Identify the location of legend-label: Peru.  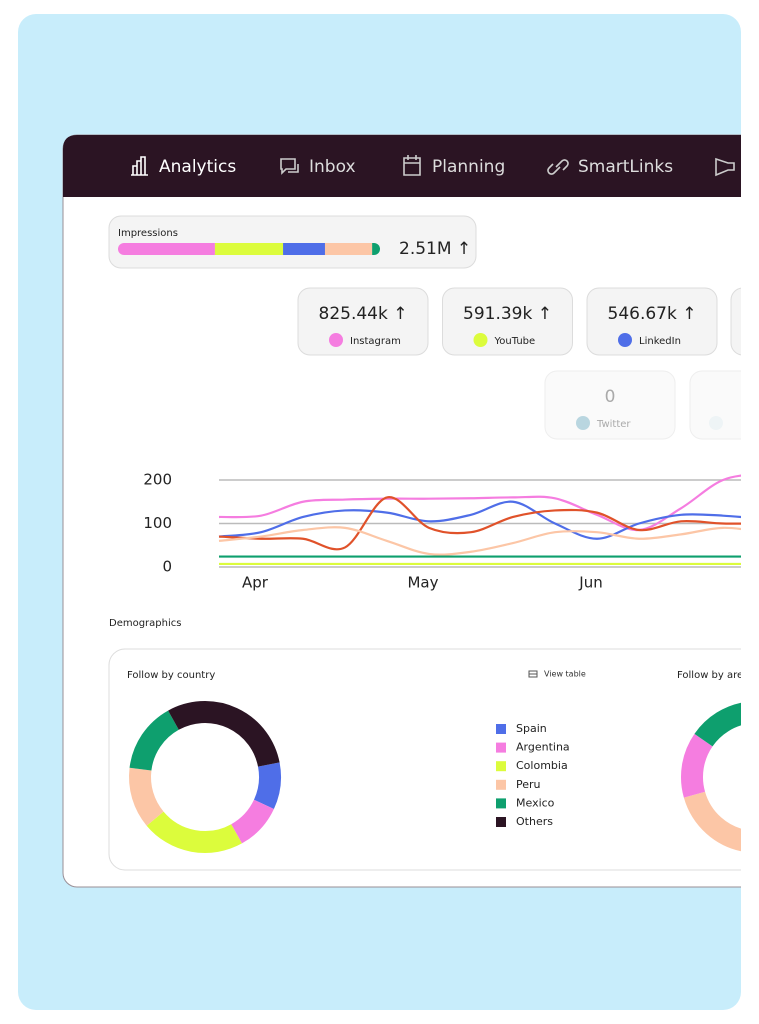
(528, 784).